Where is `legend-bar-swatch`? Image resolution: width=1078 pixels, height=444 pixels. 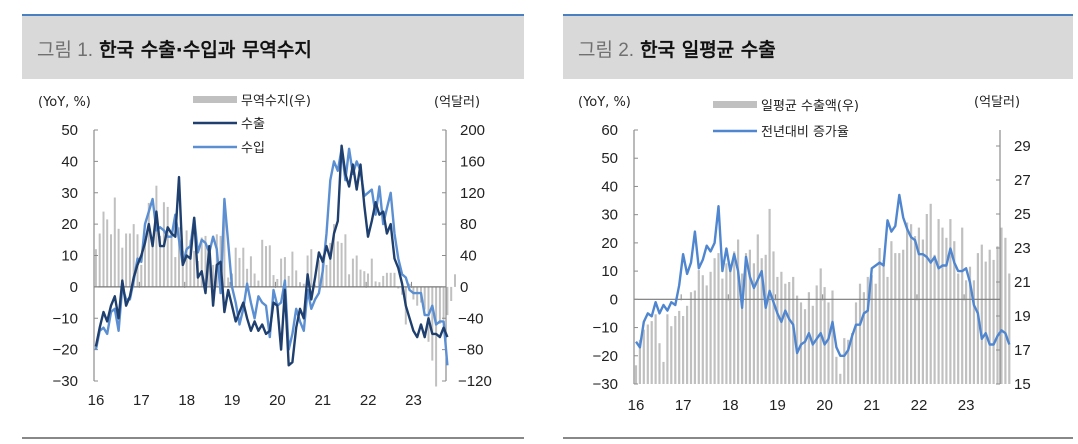
legend-bar-swatch is located at coordinates (735, 104).